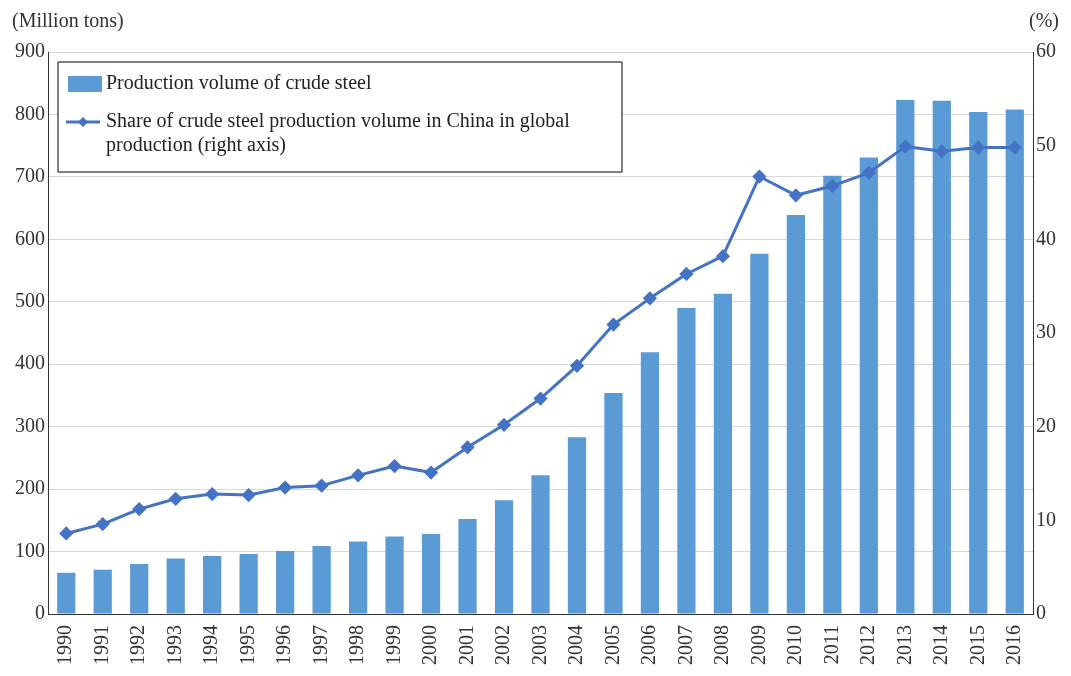 The image size is (1071, 676). Describe the element at coordinates (903, 645) in the screenshot. I see `x-tick-label: 2013` at that location.